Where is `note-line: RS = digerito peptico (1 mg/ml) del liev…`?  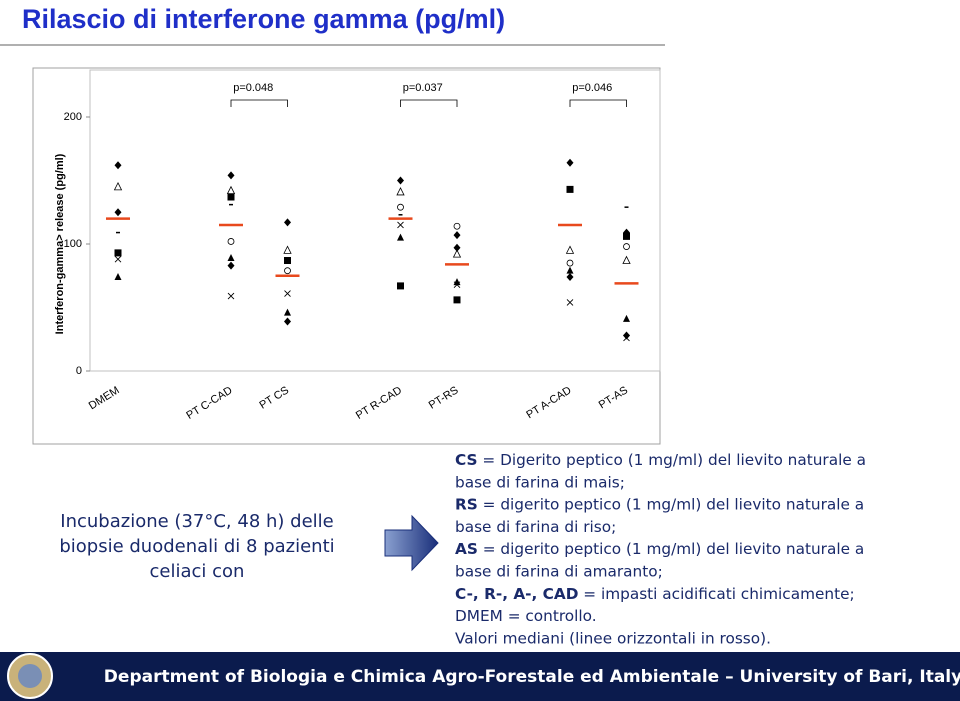 note-line: RS = digerito peptico (1 mg/ml) del liev… is located at coordinates (659, 504).